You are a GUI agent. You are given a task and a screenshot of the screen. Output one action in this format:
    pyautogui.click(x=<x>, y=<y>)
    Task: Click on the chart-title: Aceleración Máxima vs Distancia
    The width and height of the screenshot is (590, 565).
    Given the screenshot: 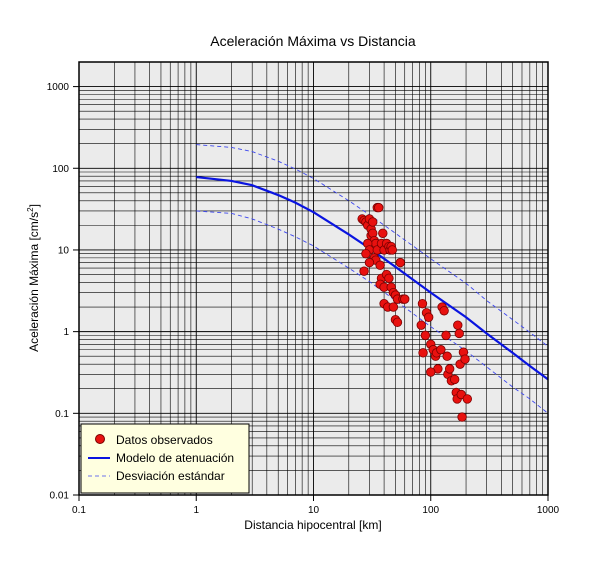 What is the action you would take?
    pyautogui.click(x=313, y=41)
    